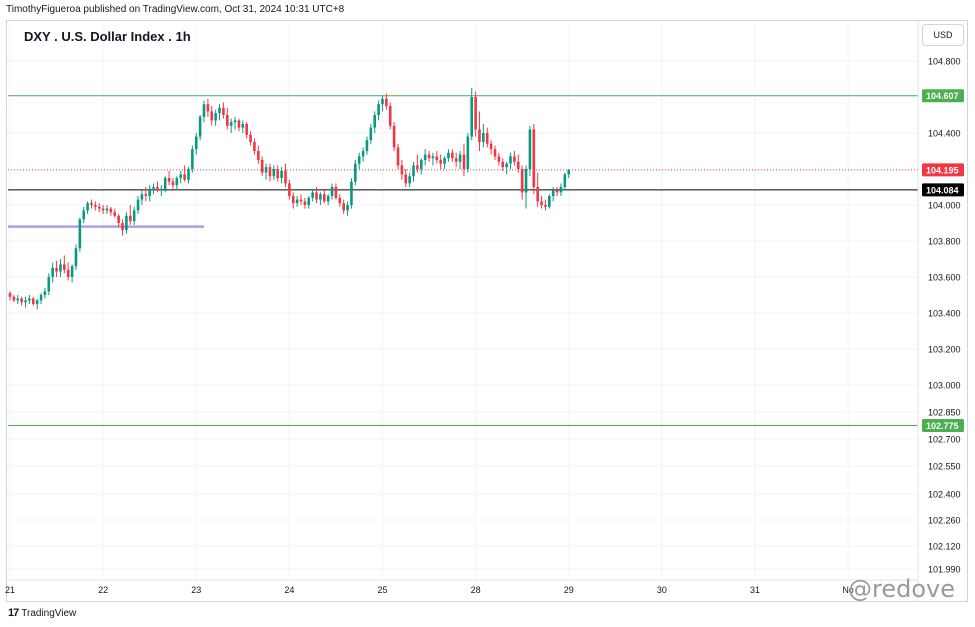 The height and width of the screenshot is (627, 975). What do you see at coordinates (382, 590) in the screenshot?
I see `time-tick-label: 25` at bounding box center [382, 590].